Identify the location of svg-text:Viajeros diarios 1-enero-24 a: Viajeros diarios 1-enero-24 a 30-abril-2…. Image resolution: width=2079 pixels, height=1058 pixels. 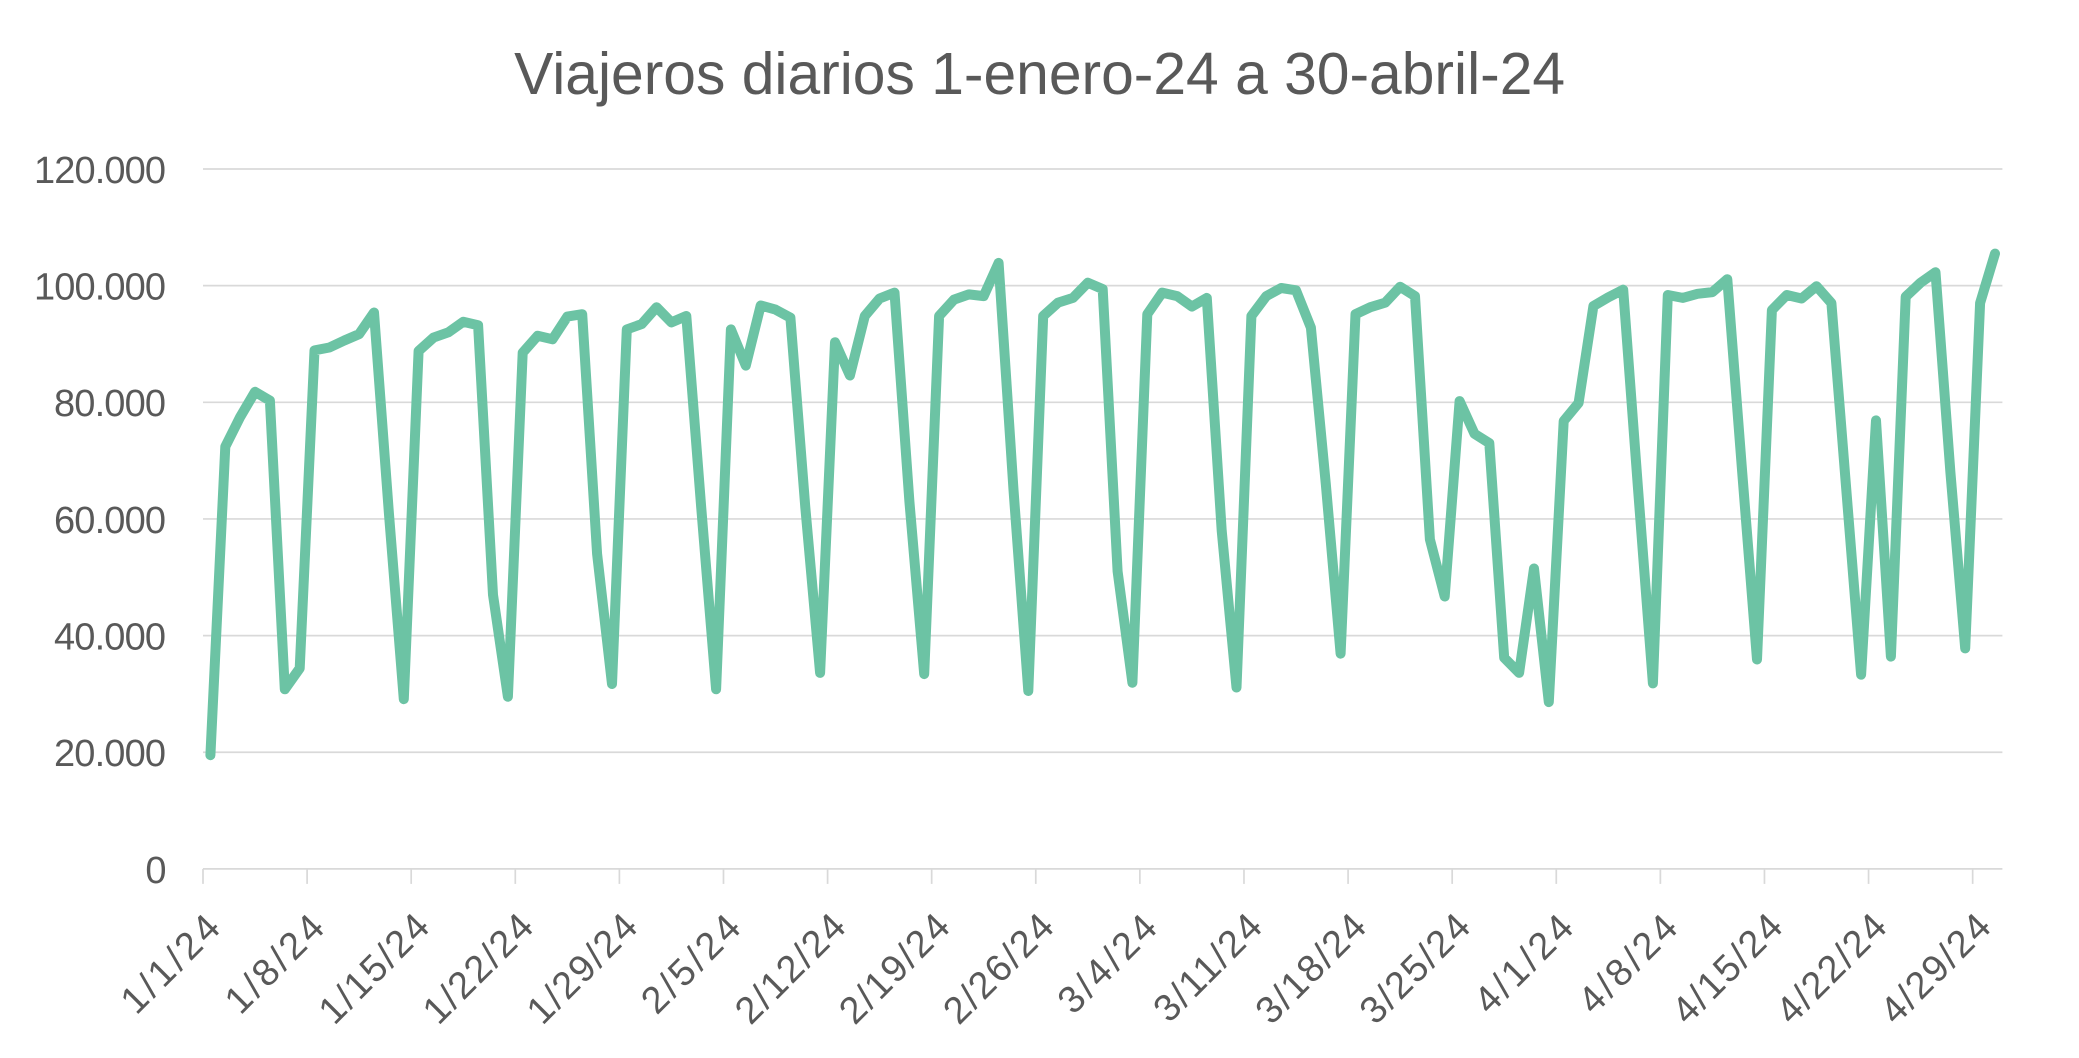
(1039, 74).